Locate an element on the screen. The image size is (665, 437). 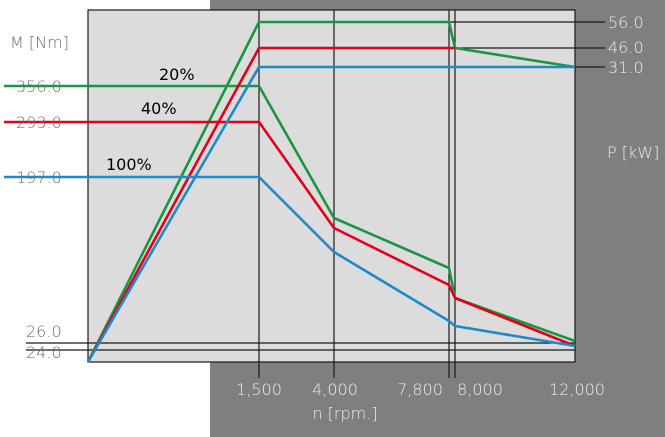
series-label-40: 40% is located at coordinates (159, 108).